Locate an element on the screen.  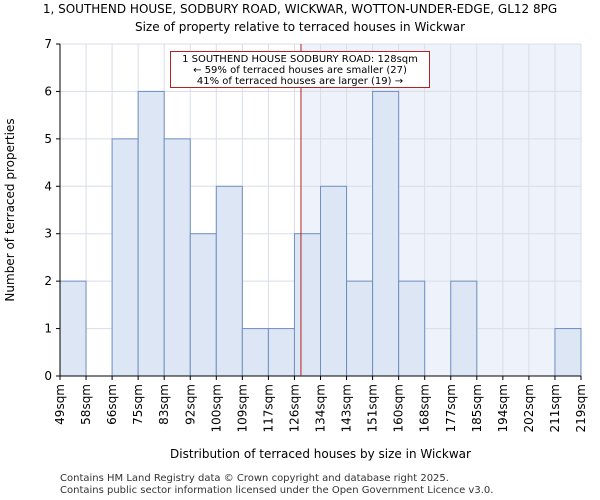
x-tick-label: 202sqm is located at coordinates (529, 408).